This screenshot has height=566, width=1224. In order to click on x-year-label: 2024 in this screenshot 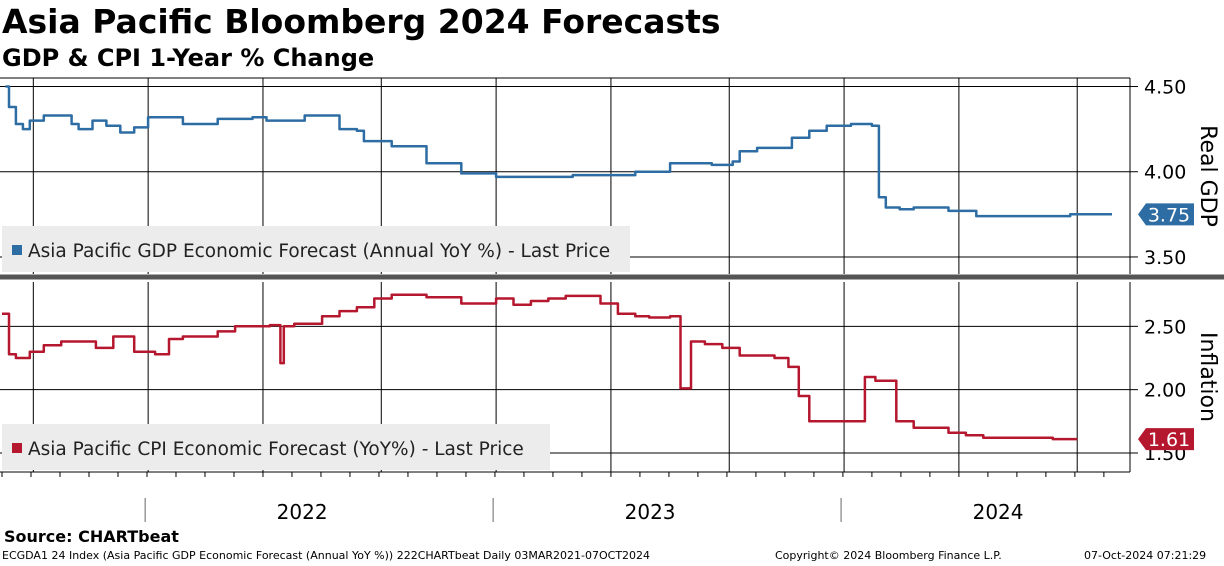, I will do `click(998, 512)`.